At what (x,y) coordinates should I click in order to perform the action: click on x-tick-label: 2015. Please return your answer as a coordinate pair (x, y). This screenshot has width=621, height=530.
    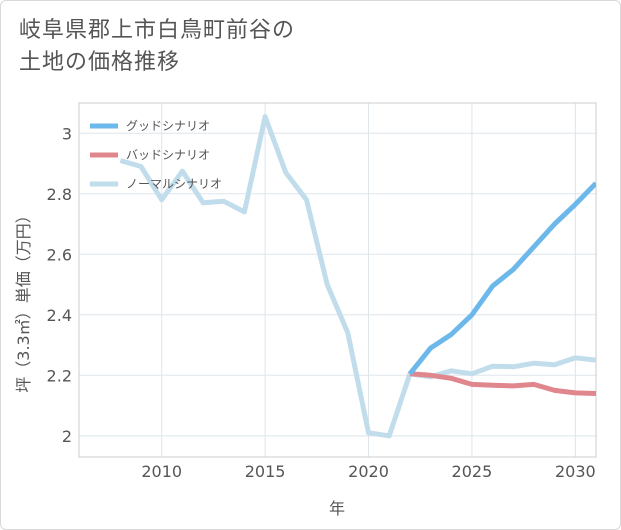
    Looking at the image, I should click on (265, 471).